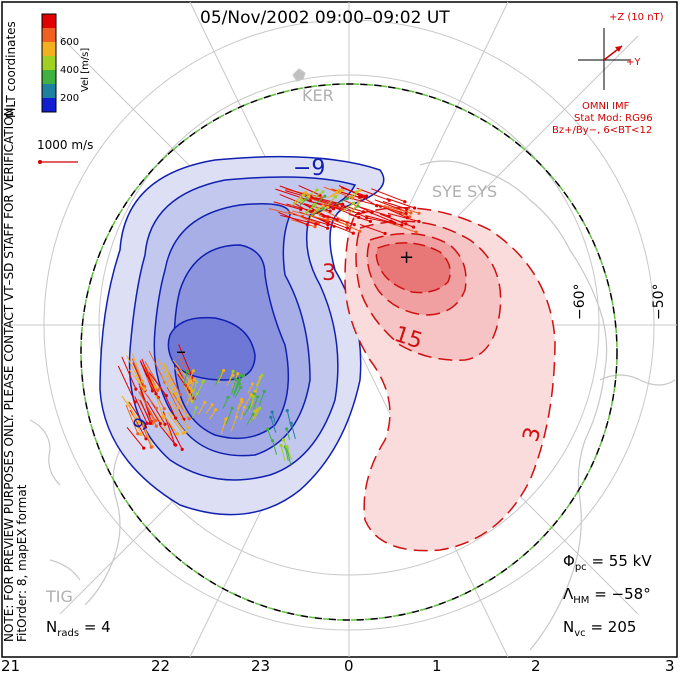 The width and height of the screenshot is (680, 675). I want to click on stat-model-line1: Stat Mod: RG96, so click(613, 118).